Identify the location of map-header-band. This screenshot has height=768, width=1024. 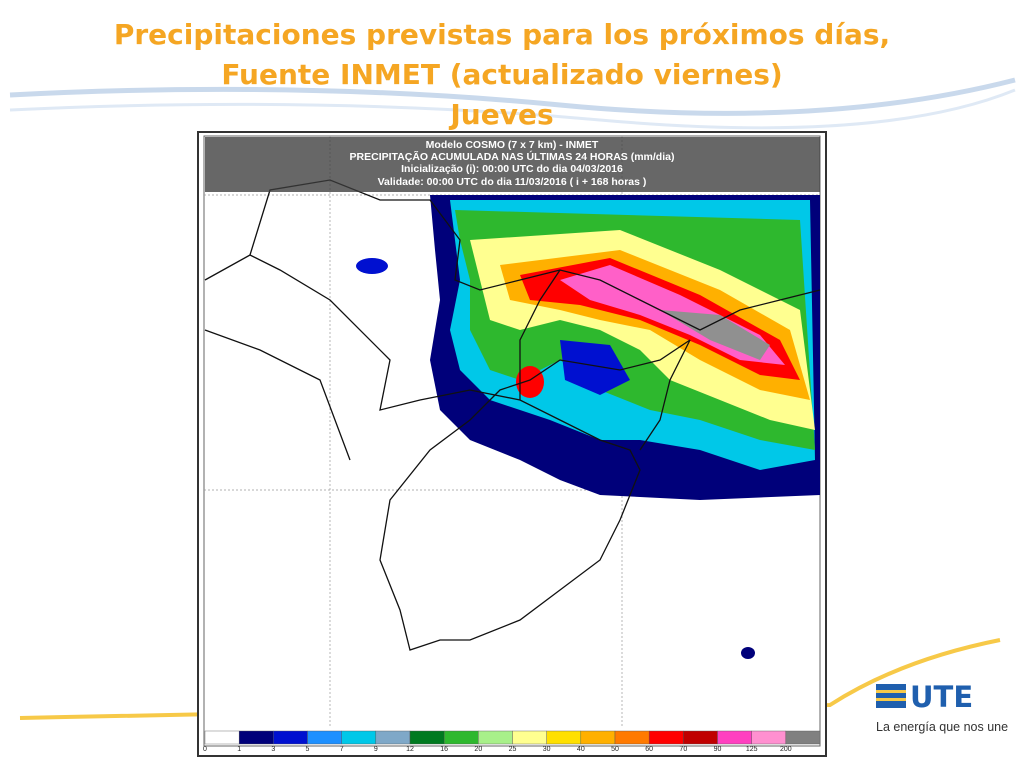
(512, 164).